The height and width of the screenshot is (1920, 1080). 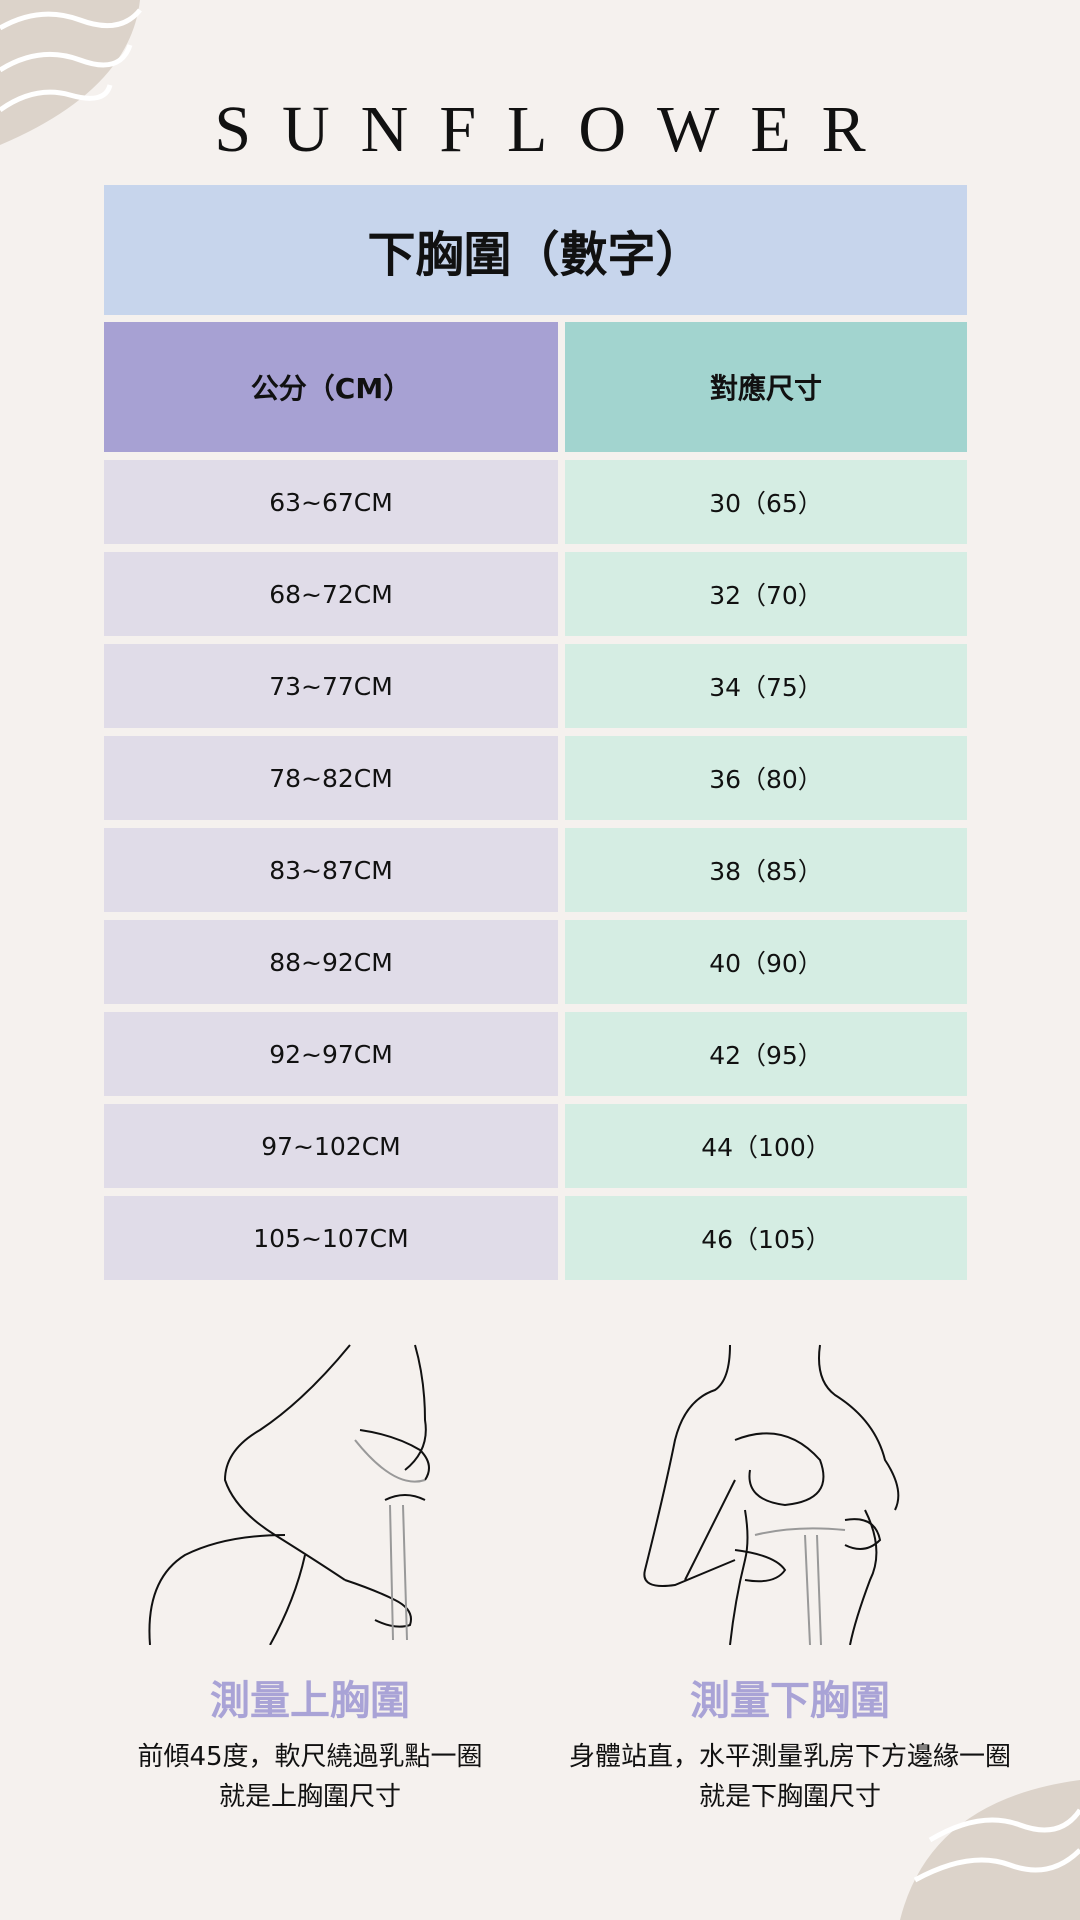 What do you see at coordinates (331, 1238) in the screenshot?
I see `cm-cell: 105~107CM` at bounding box center [331, 1238].